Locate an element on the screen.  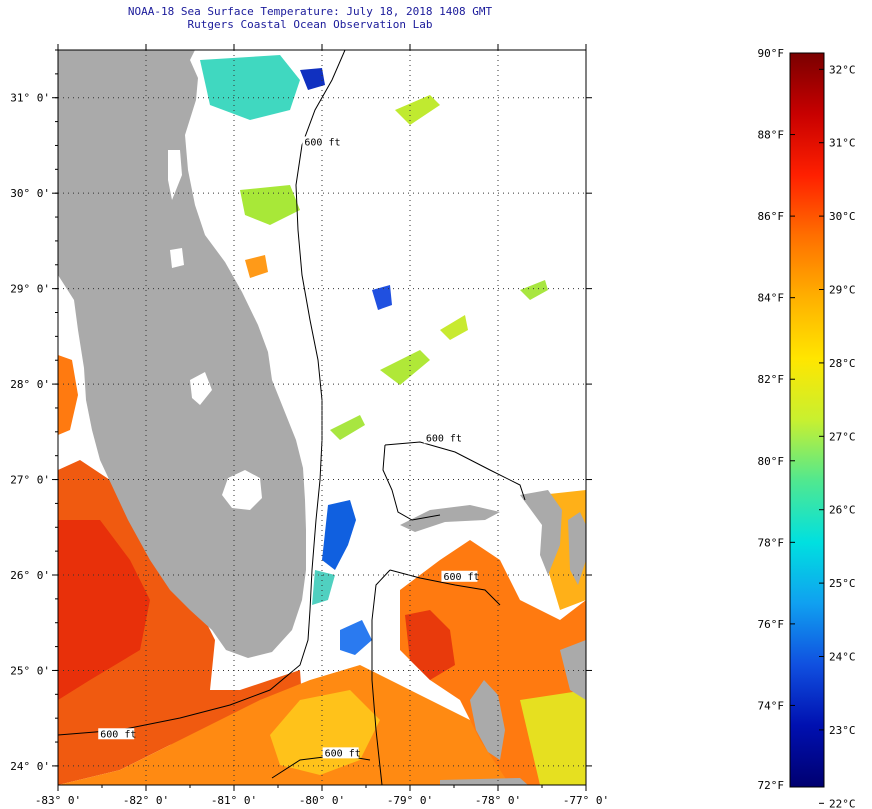
lon-tick-label: -81° 0' is located at coordinates (234, 800).